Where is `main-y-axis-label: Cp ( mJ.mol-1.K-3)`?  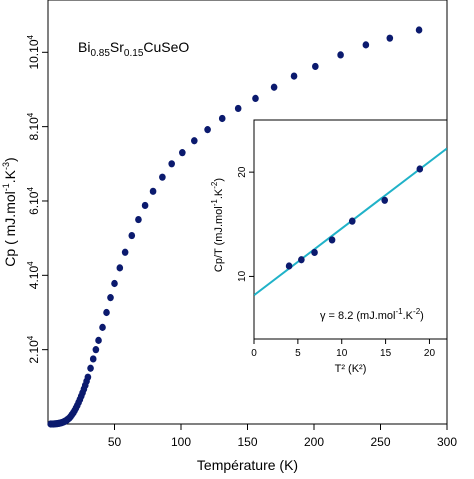 main-y-axis-label: Cp ( mJ.mol-1.K-3) is located at coordinates (9, 211).